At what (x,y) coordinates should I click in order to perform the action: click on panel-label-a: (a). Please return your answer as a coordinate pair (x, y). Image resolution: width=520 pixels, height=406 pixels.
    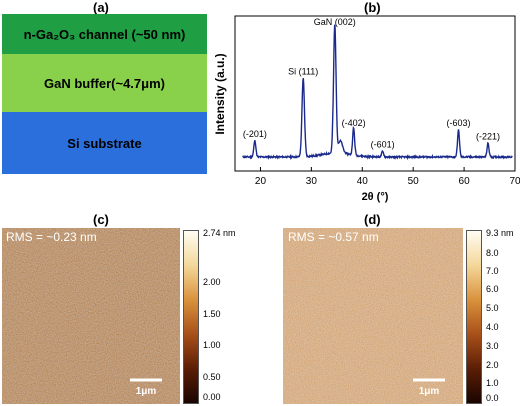
    Looking at the image, I should click on (101, 7).